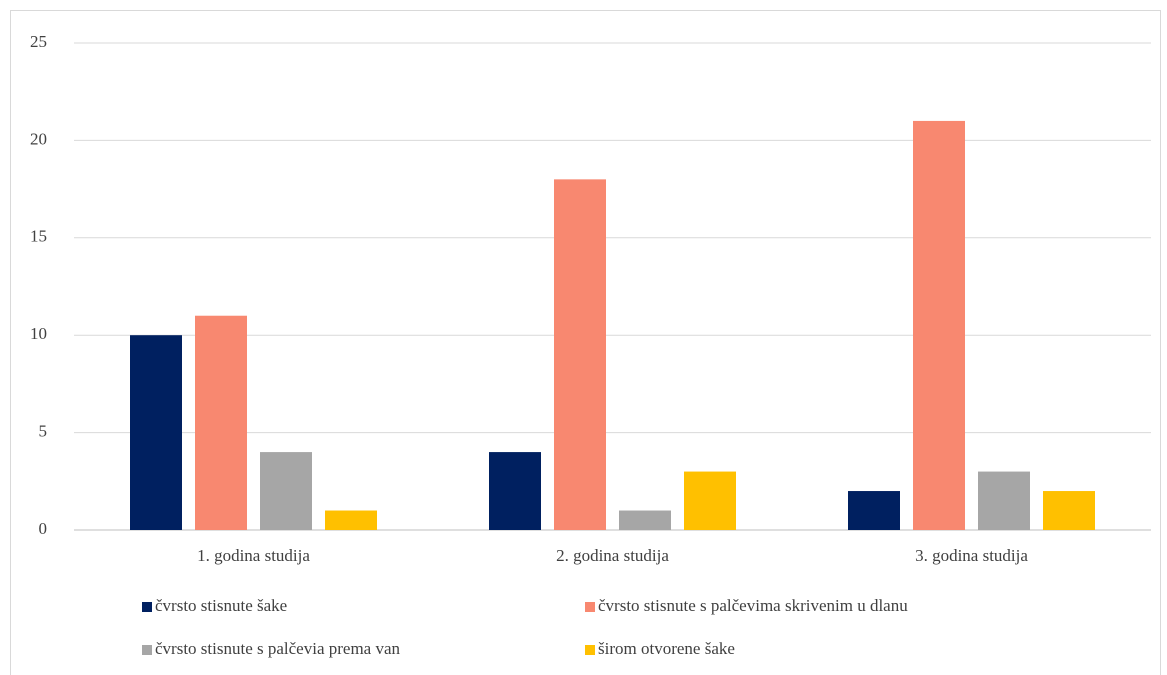 This screenshot has height=675, width=1167. What do you see at coordinates (221, 605) in the screenshot?
I see `legend-label: čvrsto stisnute šake` at bounding box center [221, 605].